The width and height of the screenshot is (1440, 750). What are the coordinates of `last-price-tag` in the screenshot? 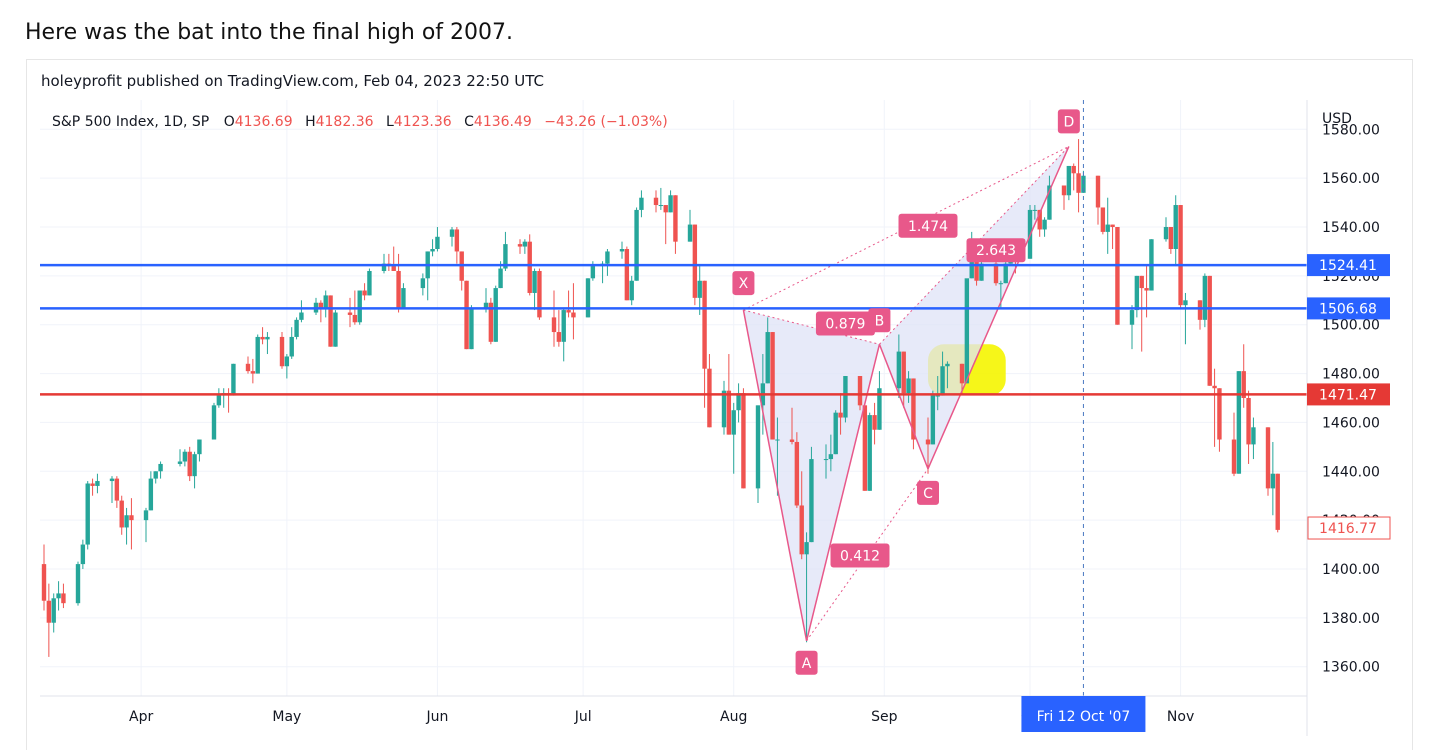 It's located at (1349, 528).